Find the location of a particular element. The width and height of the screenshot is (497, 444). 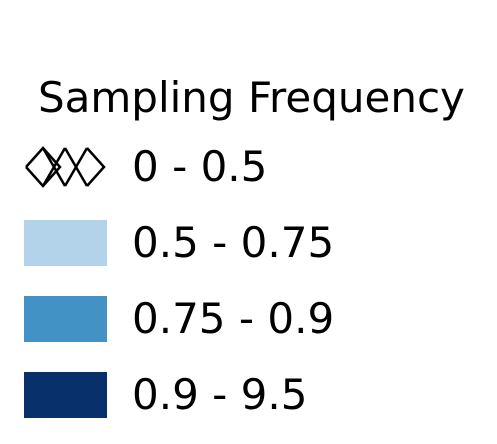

legend-label: 0.9 - 9.5 is located at coordinates (220, 394).